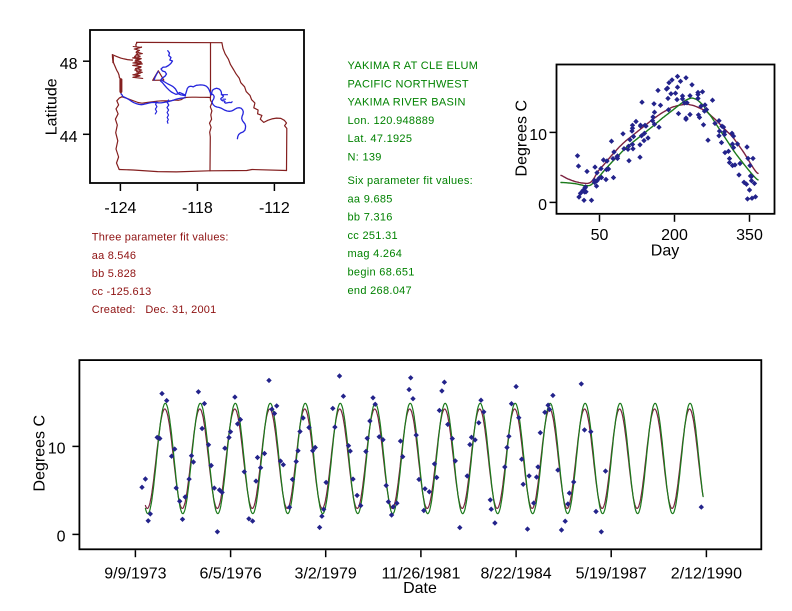  What do you see at coordinates (373, 236) in the screenshot?
I see `svg-text: cc 251.31` at bounding box center [373, 236].